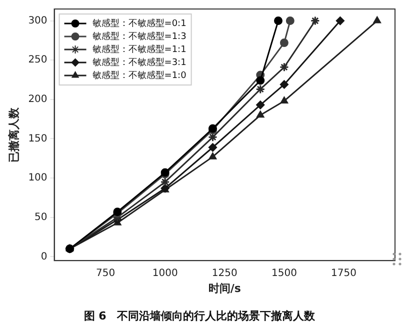 The height and width of the screenshot is (333, 411). I want to click on legend-label: 敏感型：不敏感型=0:1, so click(139, 23).